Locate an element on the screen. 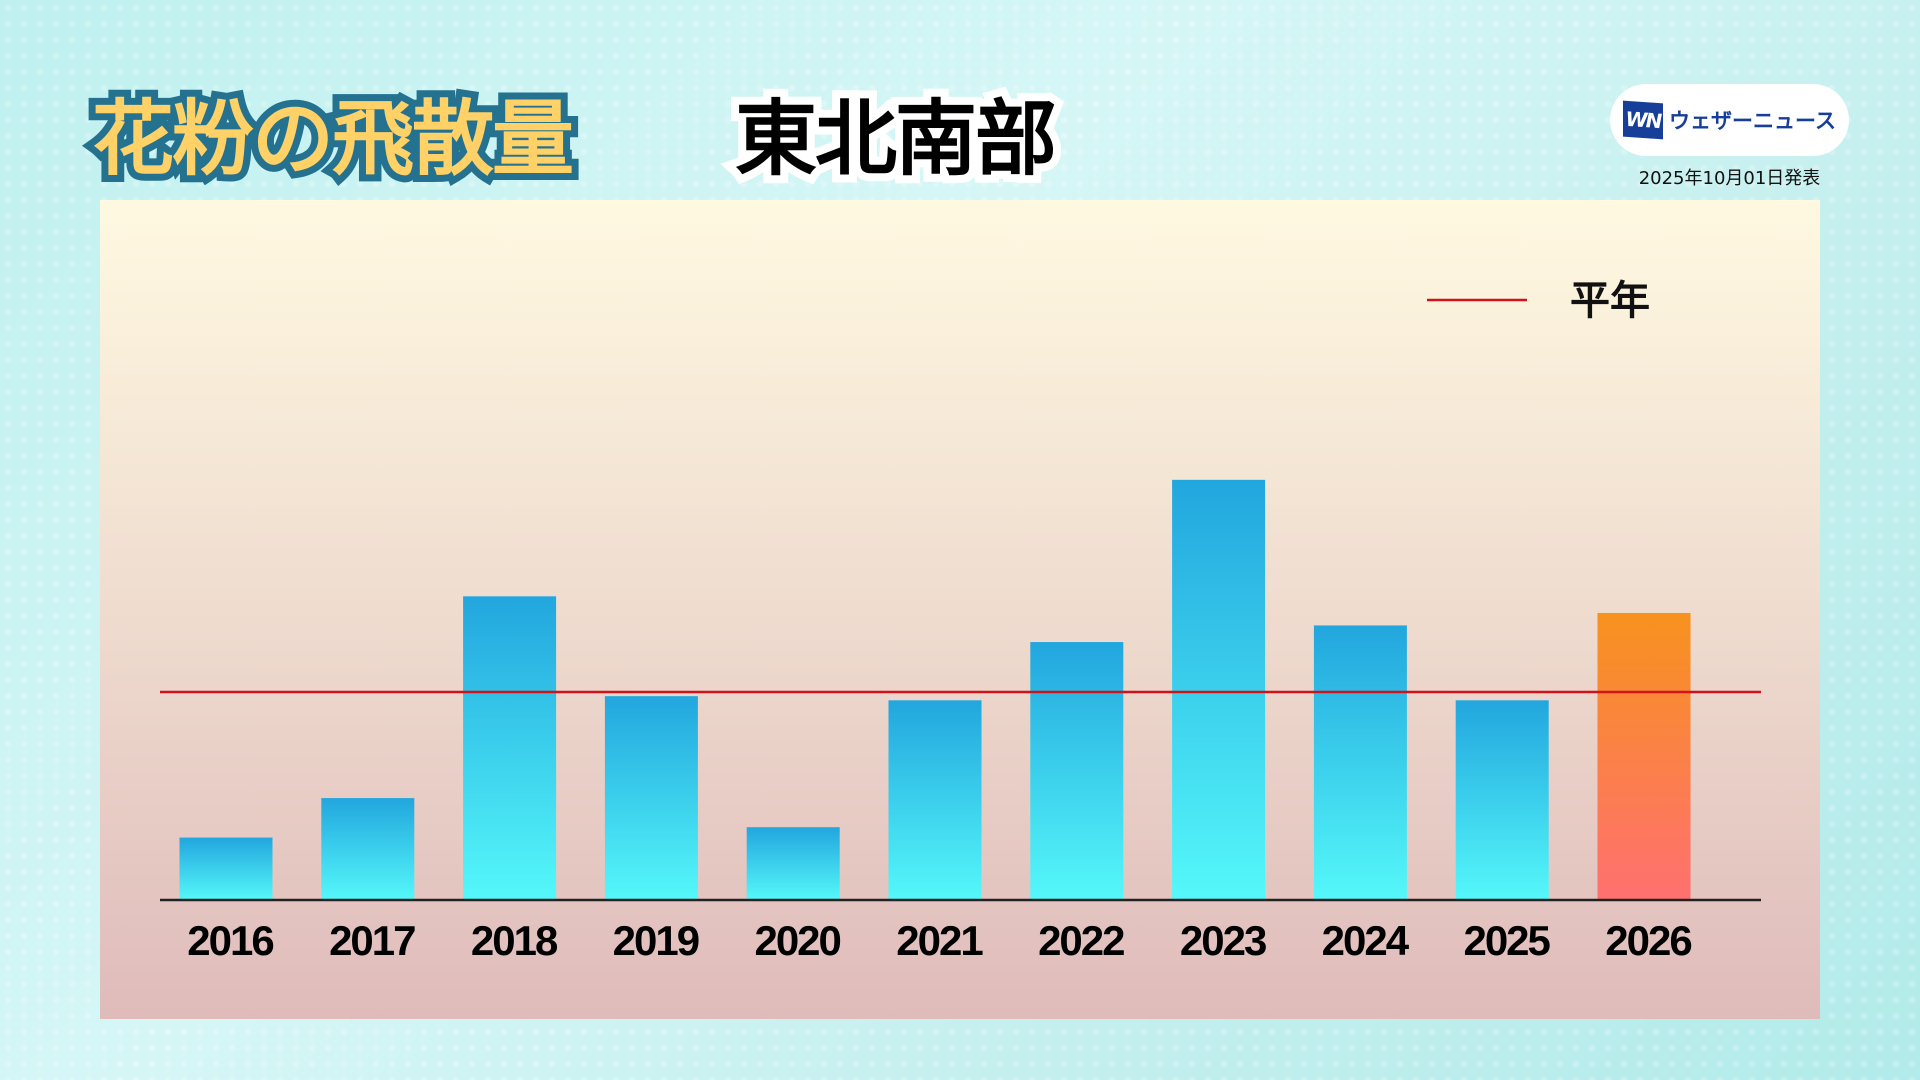  bar-2024 is located at coordinates (1360, 762).